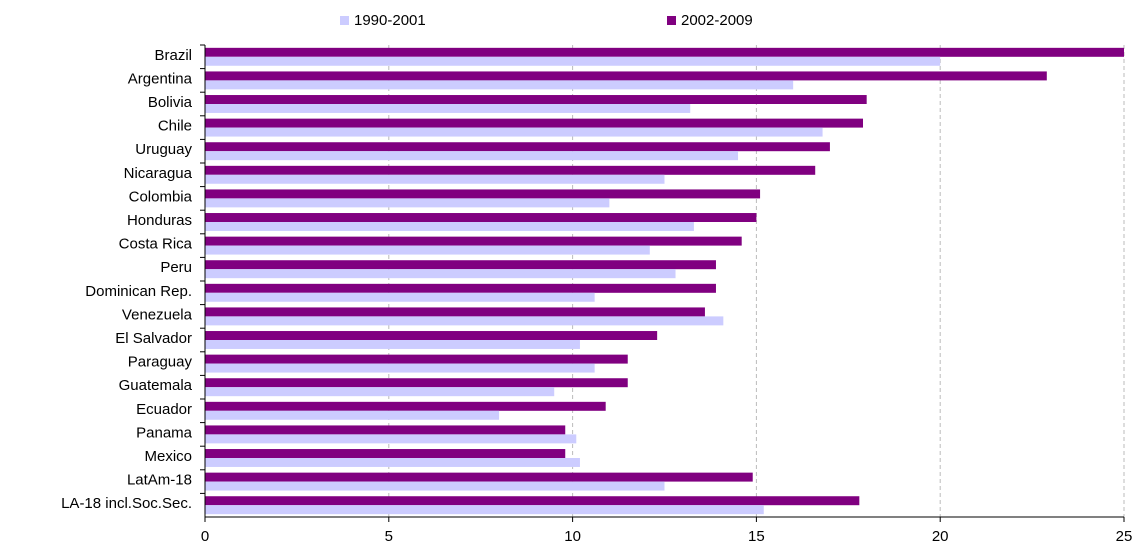 The height and width of the screenshot is (550, 1137). What do you see at coordinates (164, 432) in the screenshot?
I see `y-tick-label: Panama` at bounding box center [164, 432].